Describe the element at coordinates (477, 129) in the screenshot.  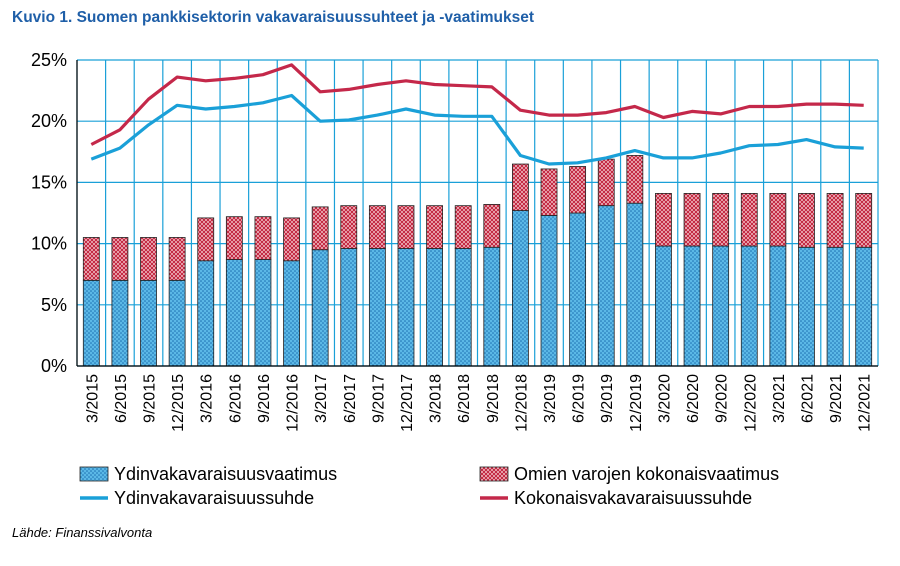
I see `line-core-ratio` at that location.